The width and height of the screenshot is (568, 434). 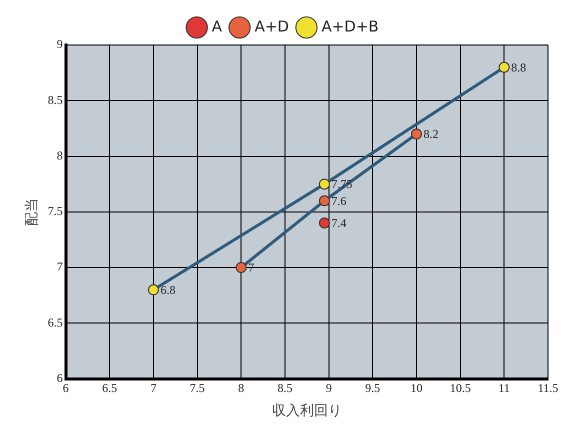 I want to click on x-tick-label: 10.5, so click(x=460, y=388).